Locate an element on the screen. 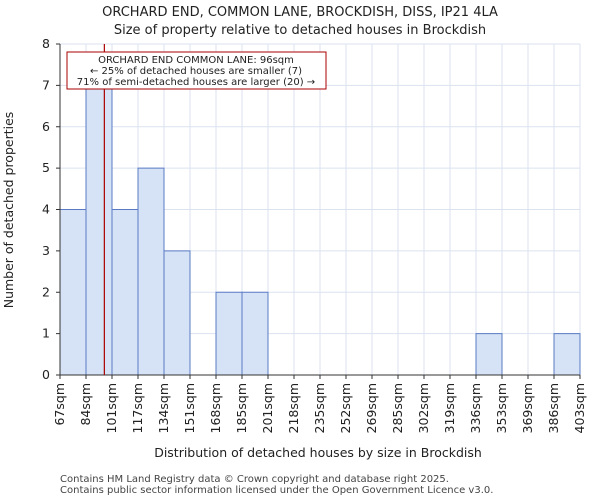 This screenshot has width=600, height=500. x-tick-label: 235sqm is located at coordinates (319, 408).